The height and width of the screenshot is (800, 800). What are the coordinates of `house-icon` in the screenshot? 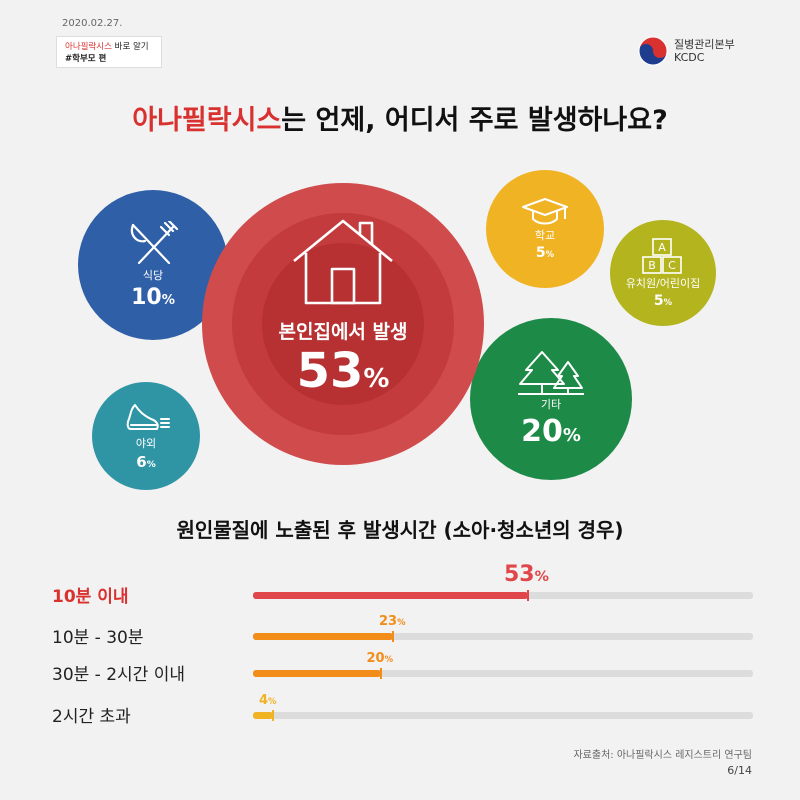 It's located at (343, 262).